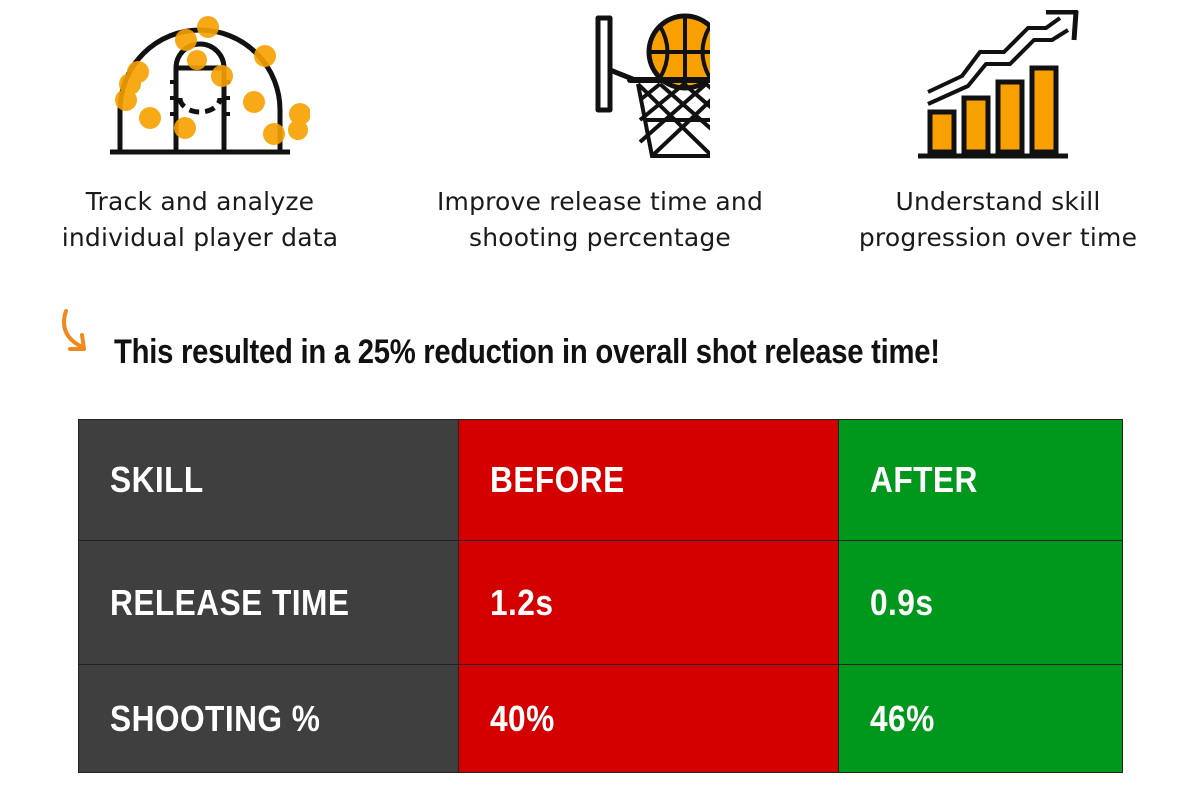  I want to click on header-skill: SKILL, so click(268, 480).